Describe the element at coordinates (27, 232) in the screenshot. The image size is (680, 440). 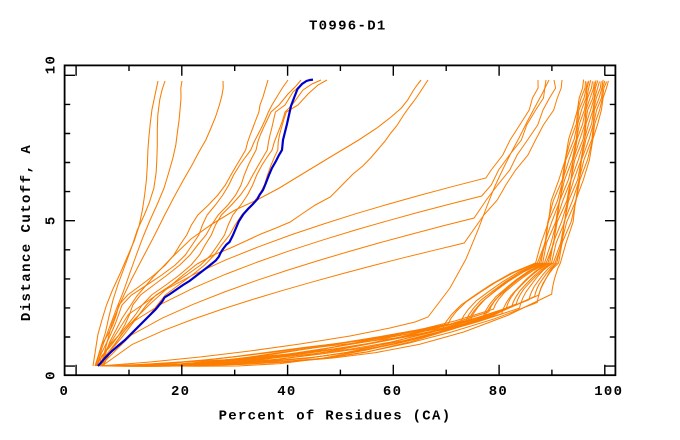
I see `svg-text: Distance Cutoff, A` at that location.